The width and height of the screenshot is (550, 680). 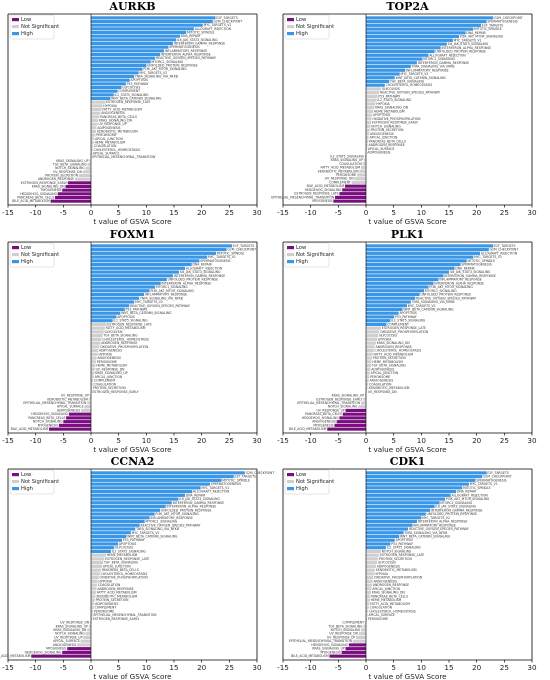 I want to click on chart-title: AURKB, so click(x=131, y=6).